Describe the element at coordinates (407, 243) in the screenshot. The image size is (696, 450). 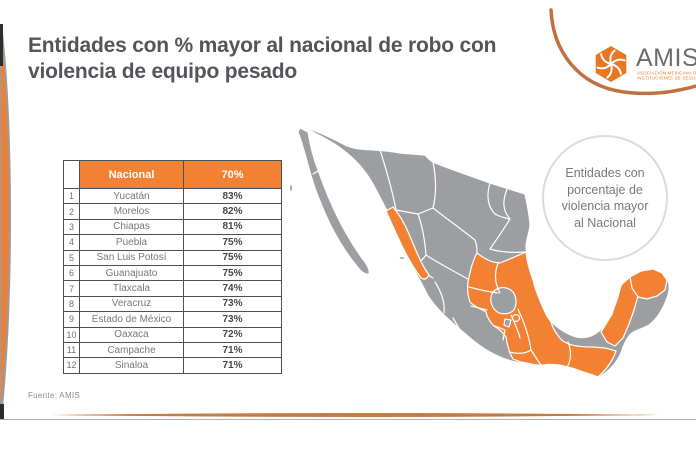
I see `map-state-sinaloa` at that location.